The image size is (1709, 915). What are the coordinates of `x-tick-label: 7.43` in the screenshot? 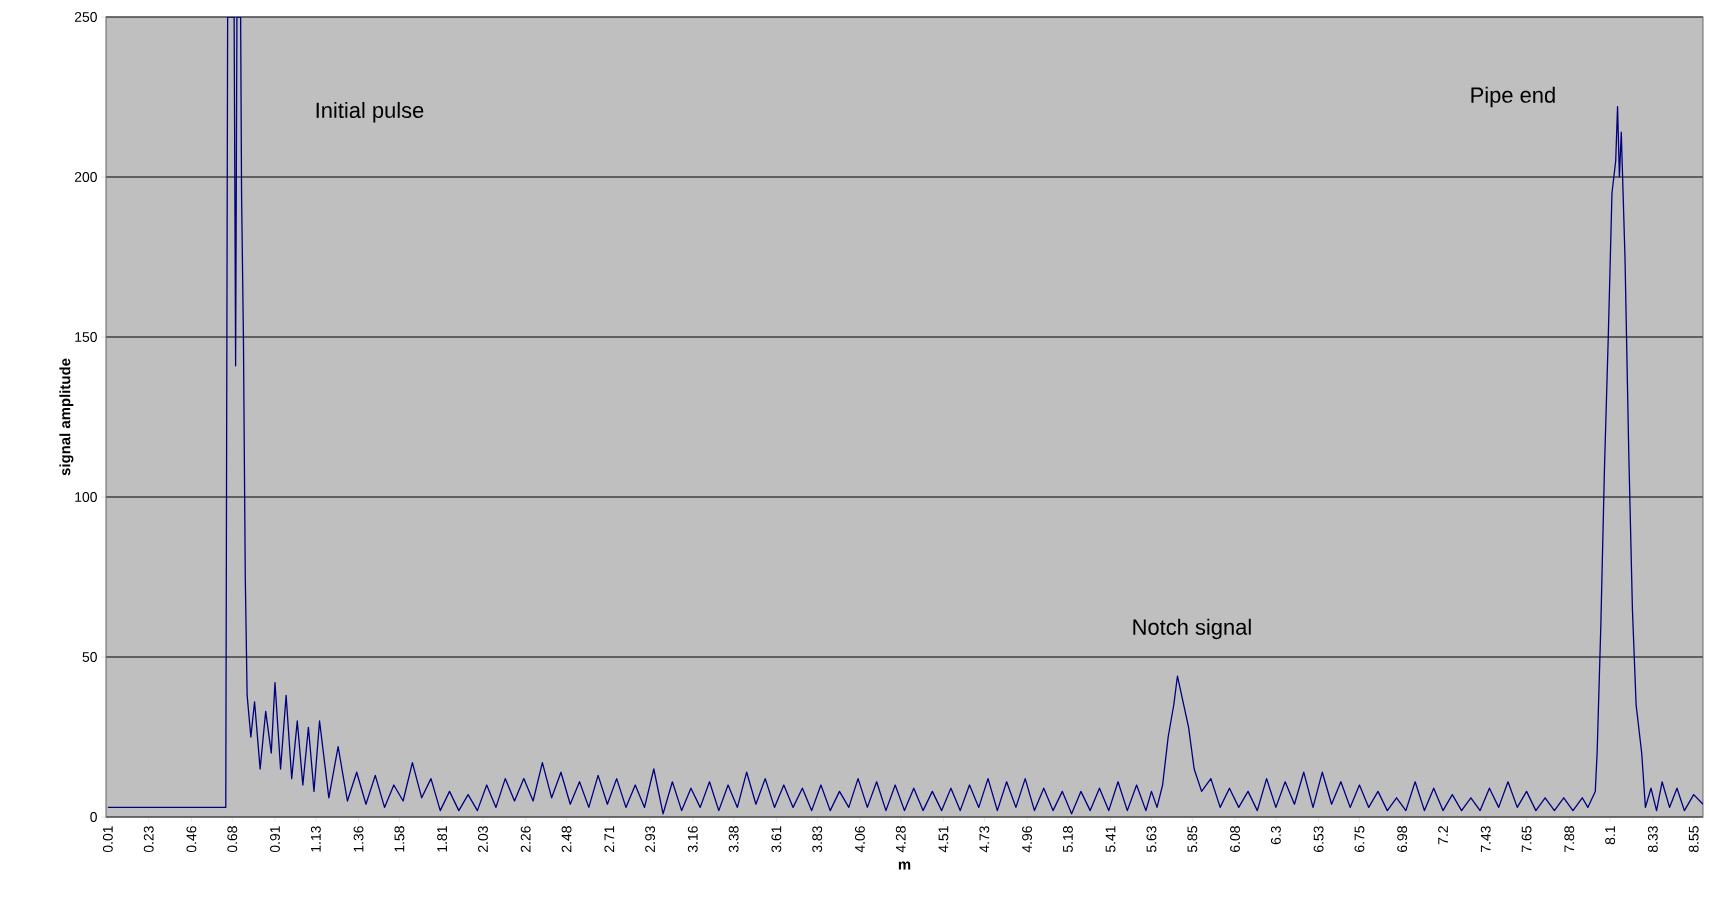 It's located at (1485, 839).